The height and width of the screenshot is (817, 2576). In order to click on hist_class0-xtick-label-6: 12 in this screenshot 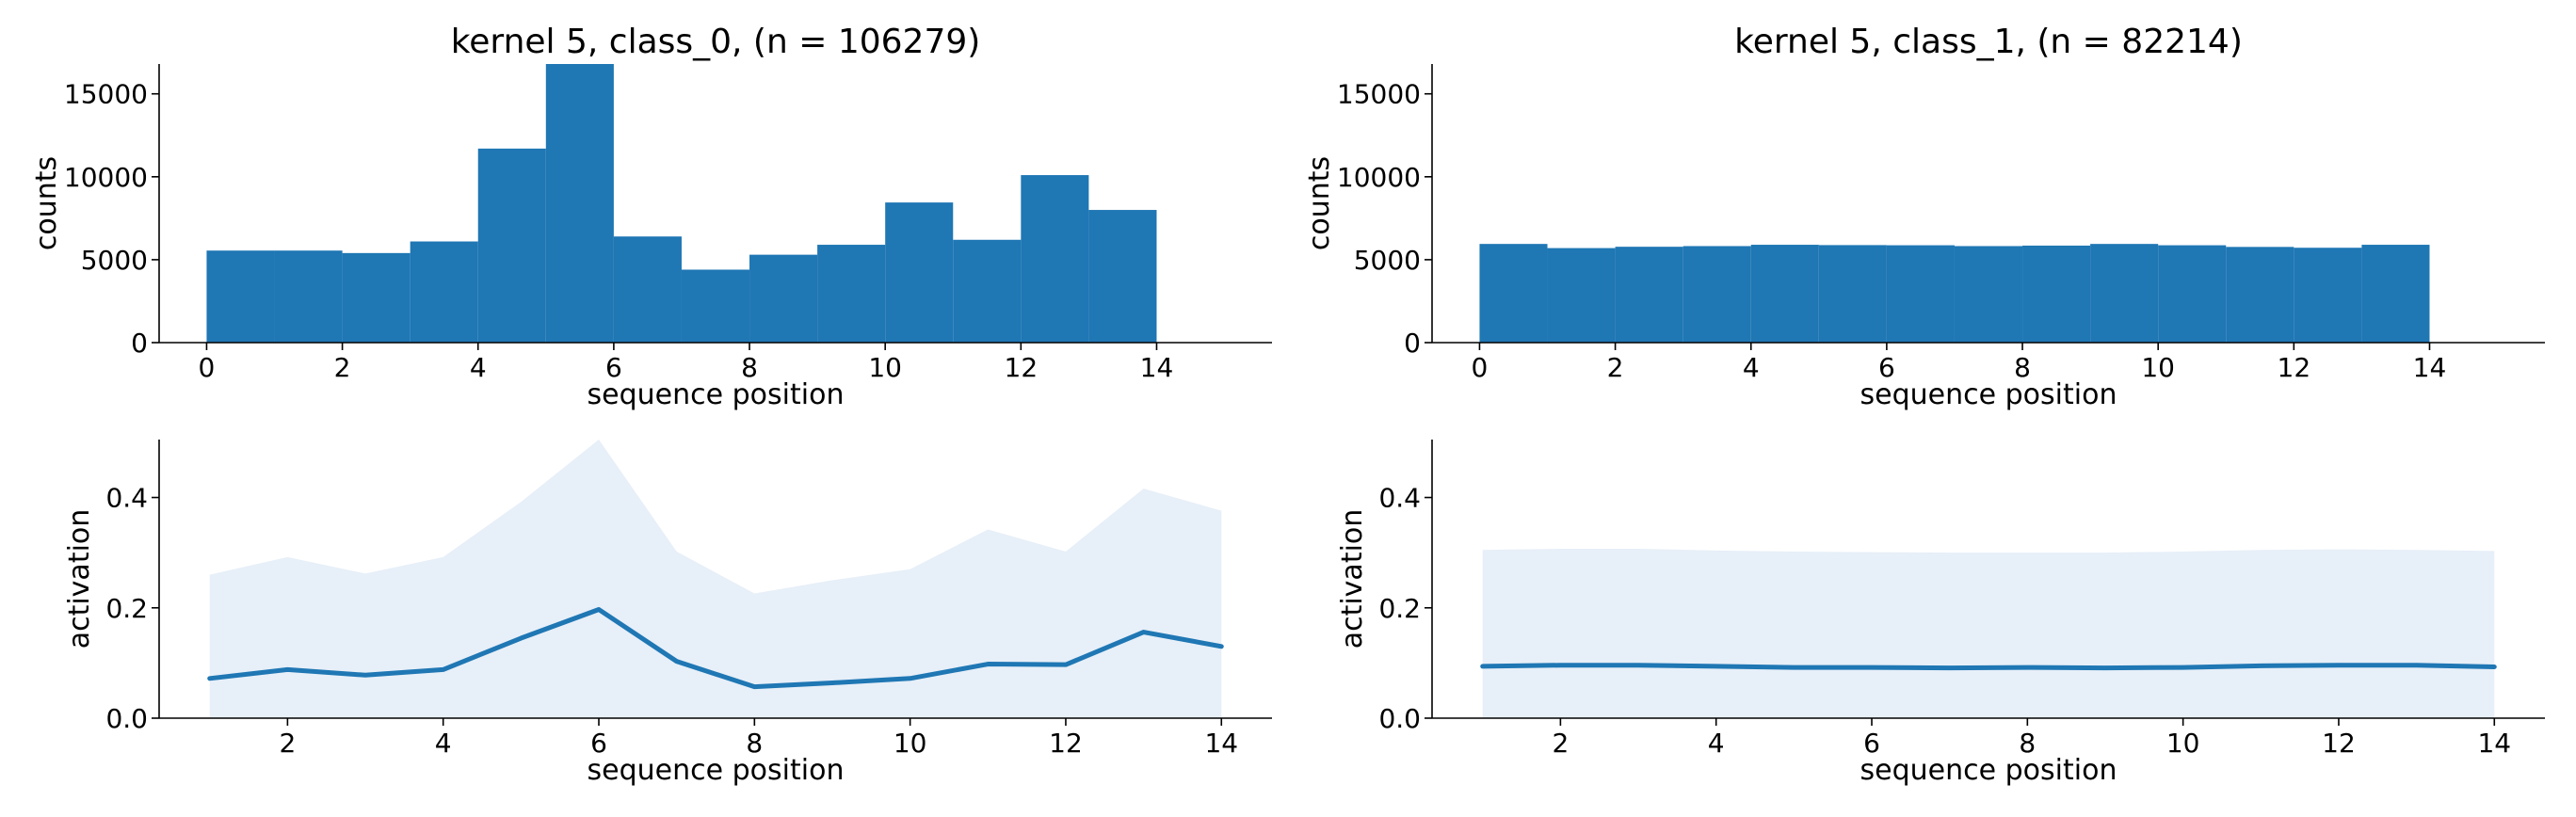, I will do `click(1021, 367)`.